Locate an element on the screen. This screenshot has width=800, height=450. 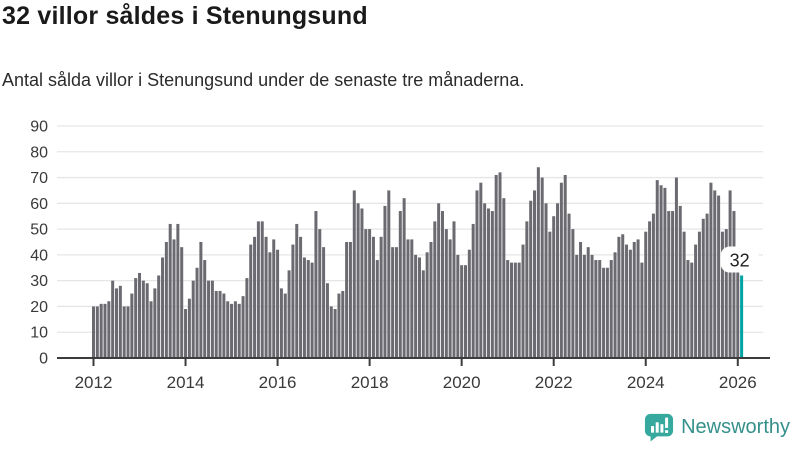
x-tick-label: 2012 is located at coordinates (94, 382).